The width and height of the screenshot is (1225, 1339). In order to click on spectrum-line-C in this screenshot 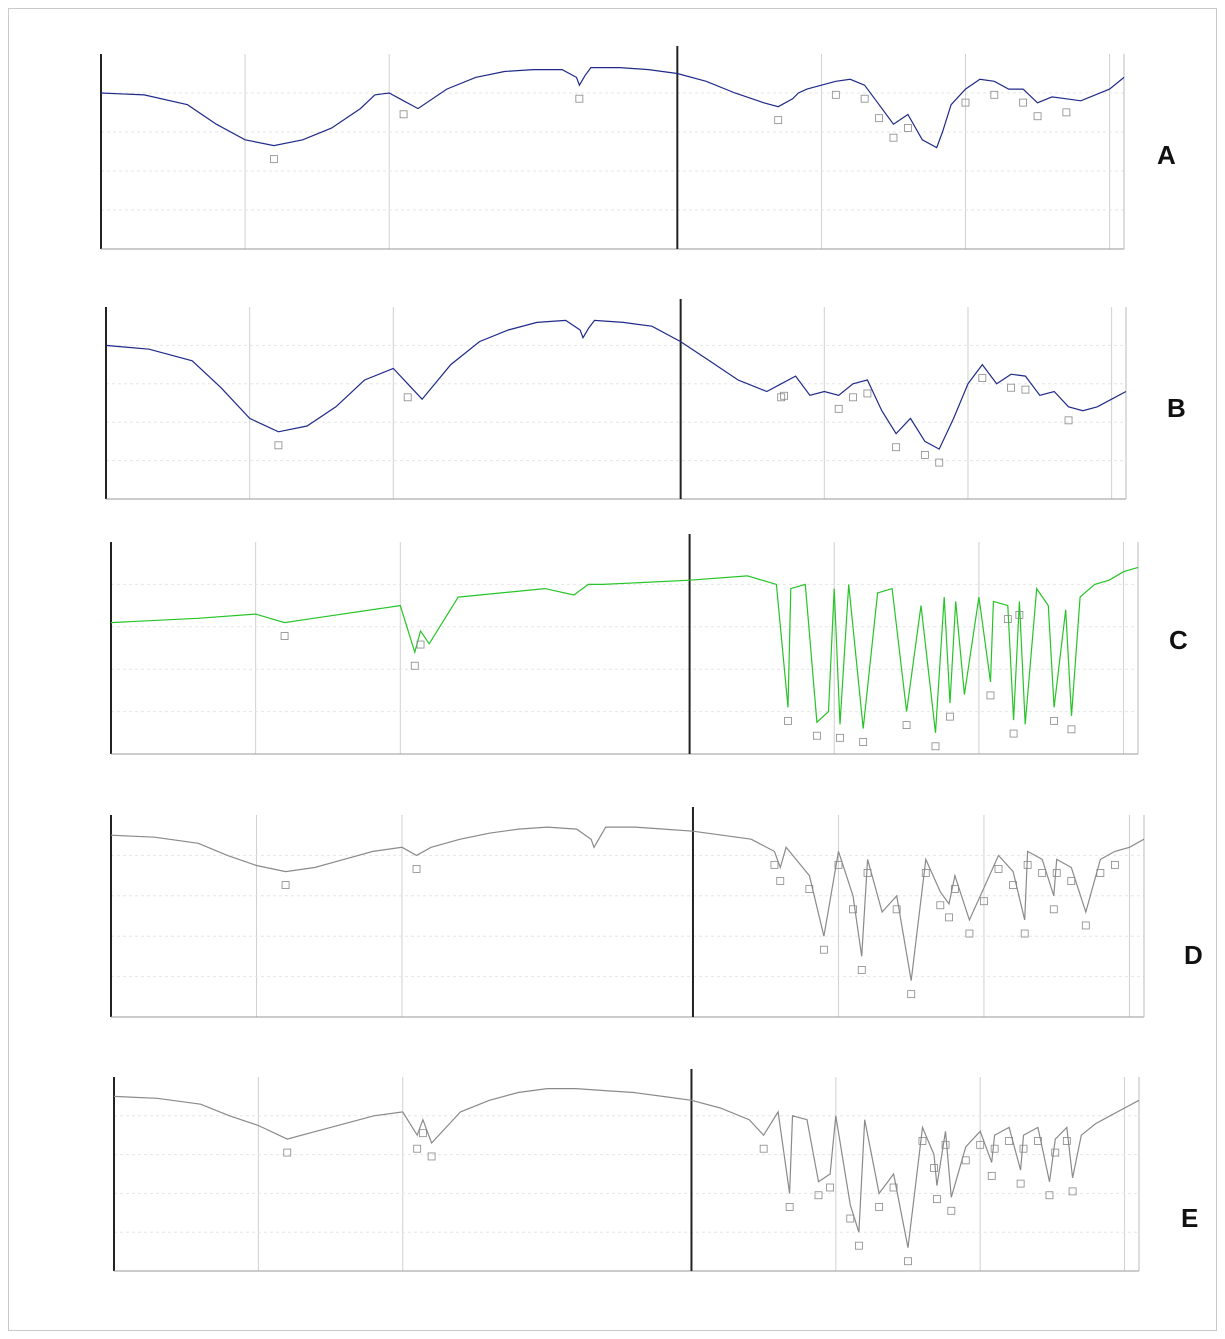, I will do `click(624, 649)`.